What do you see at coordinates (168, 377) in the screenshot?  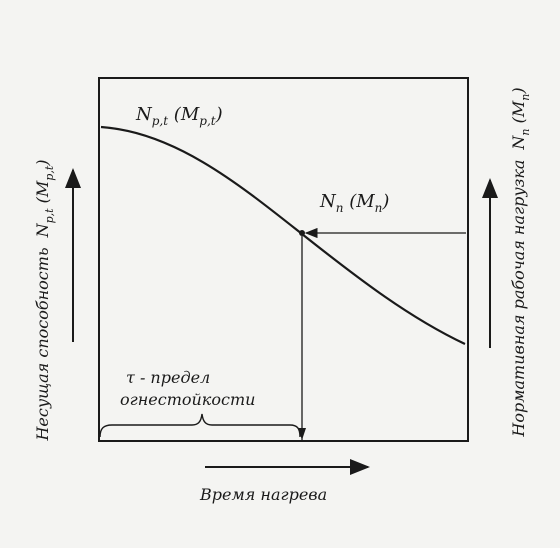 I see `fire-limit-label-line1: τ - предел` at bounding box center [168, 377].